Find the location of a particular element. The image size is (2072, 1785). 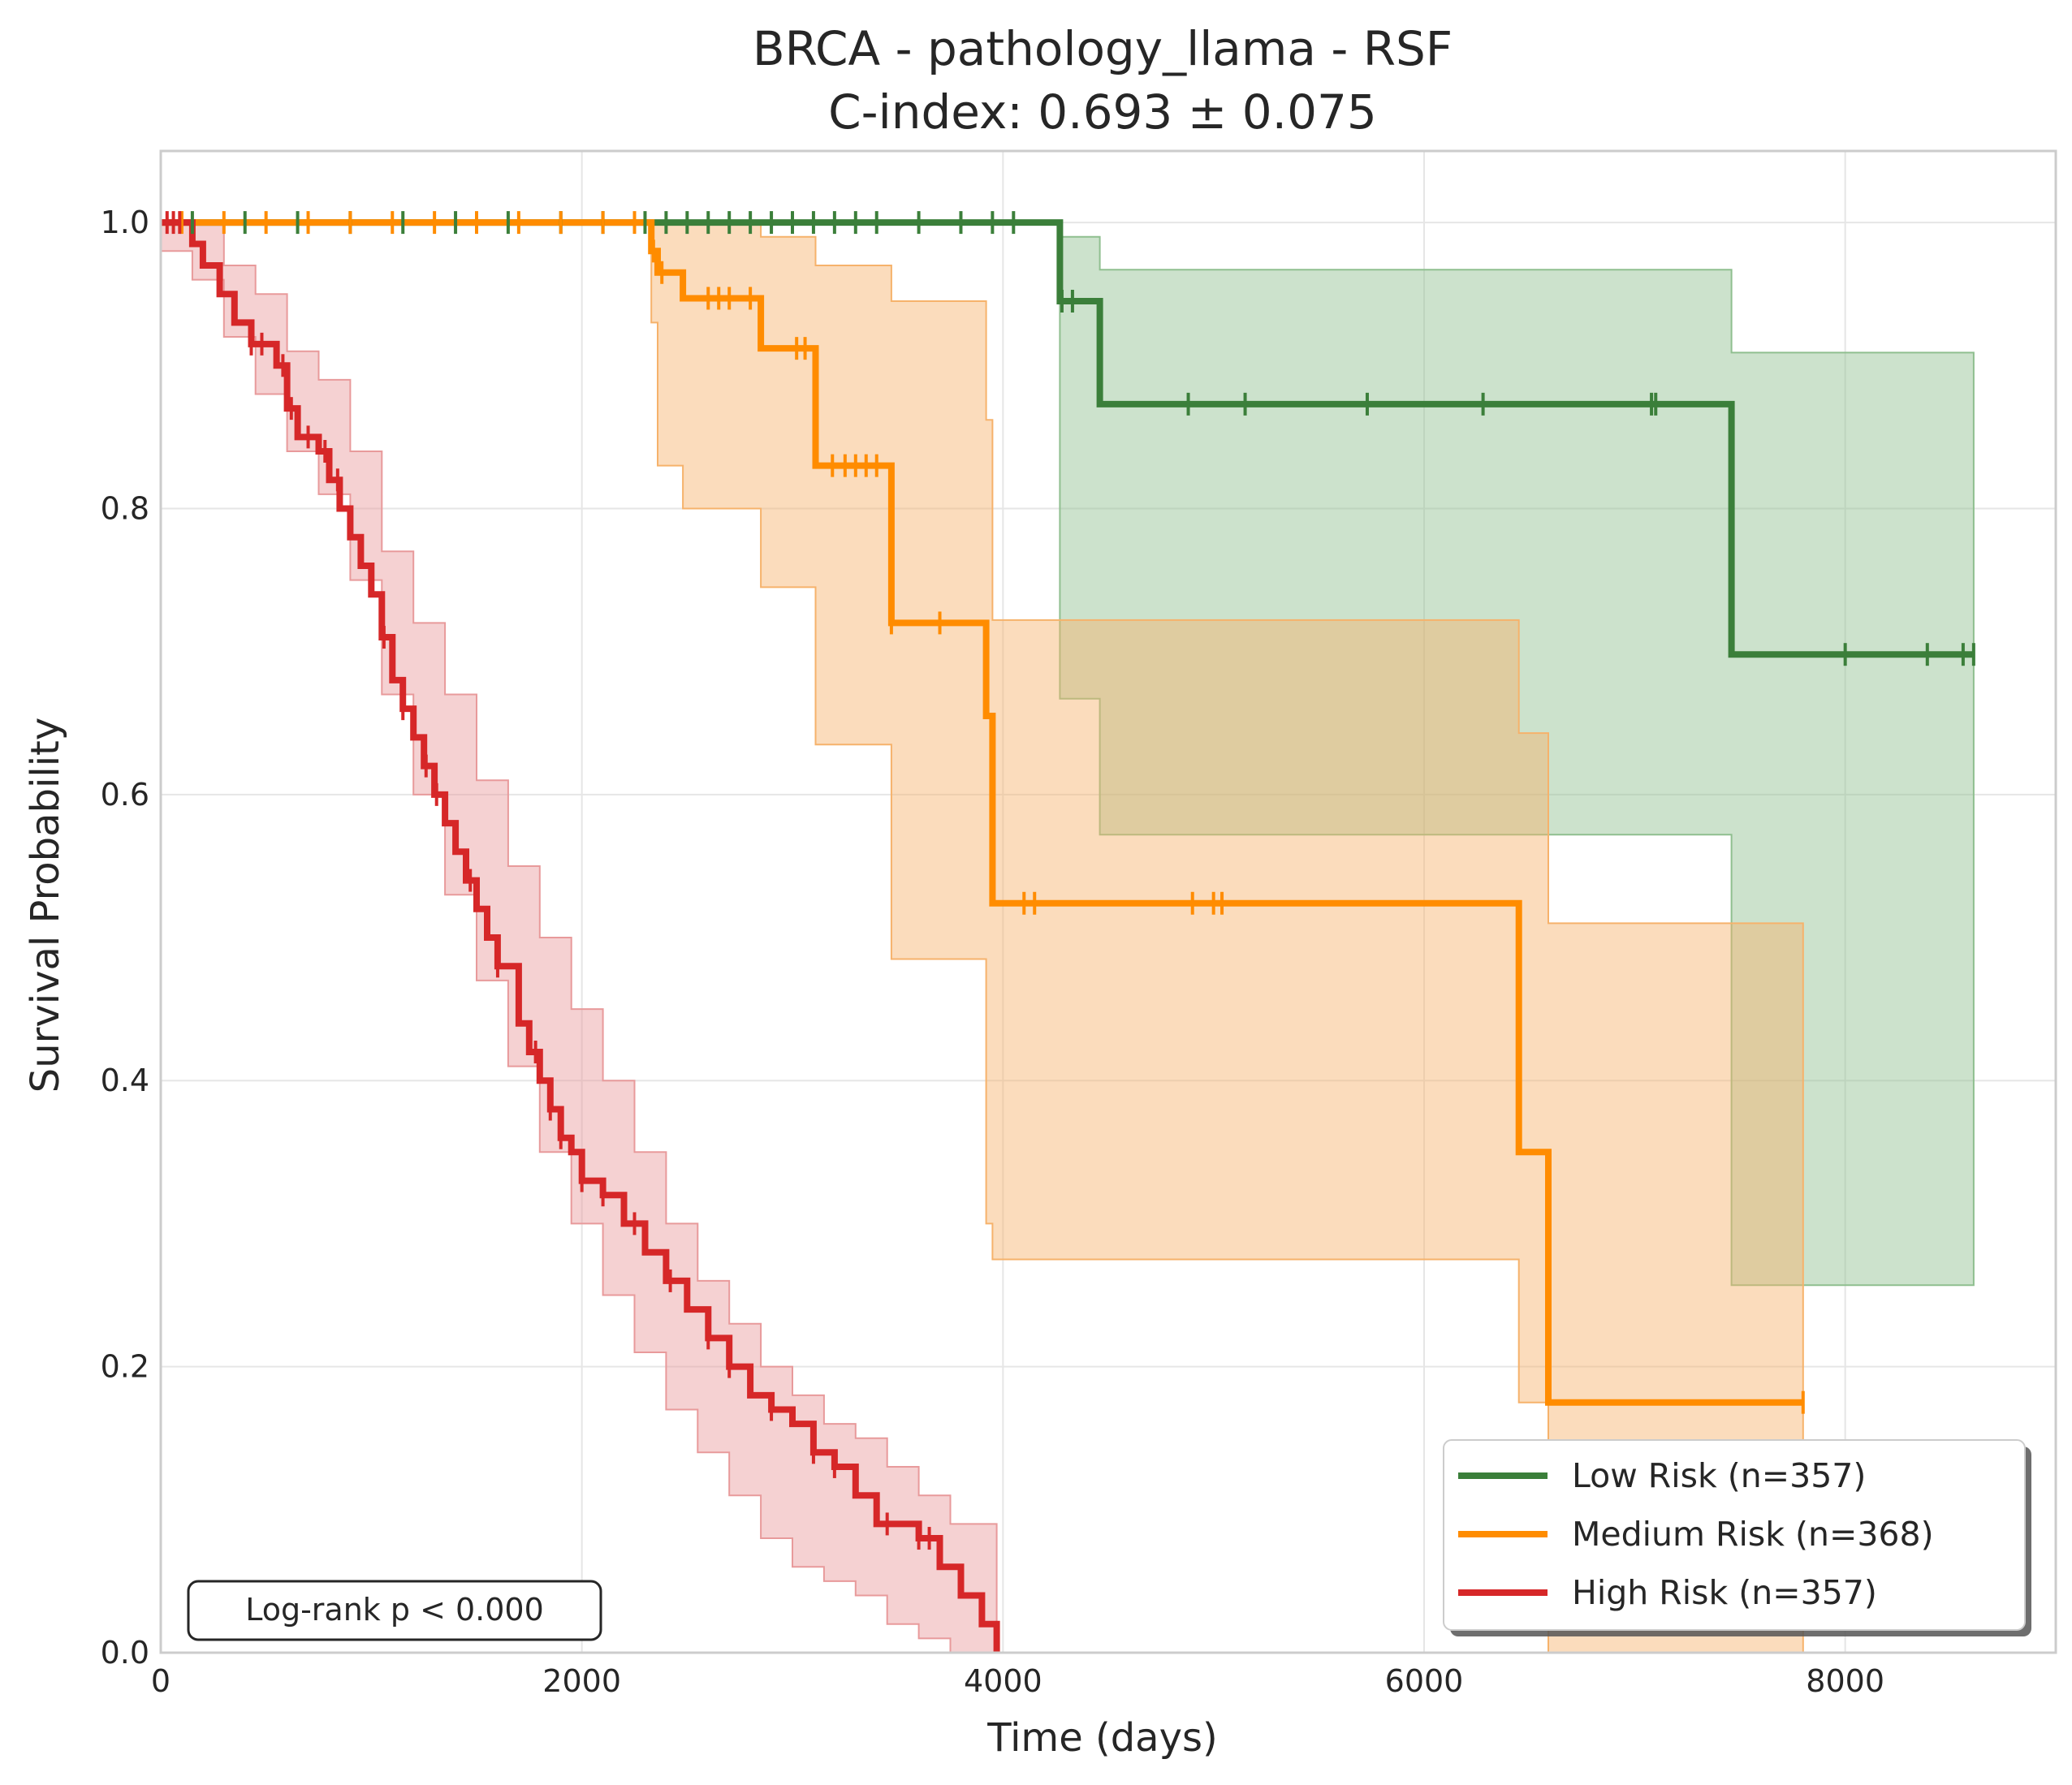

x-tick-label: 2000 is located at coordinates (581, 1681).